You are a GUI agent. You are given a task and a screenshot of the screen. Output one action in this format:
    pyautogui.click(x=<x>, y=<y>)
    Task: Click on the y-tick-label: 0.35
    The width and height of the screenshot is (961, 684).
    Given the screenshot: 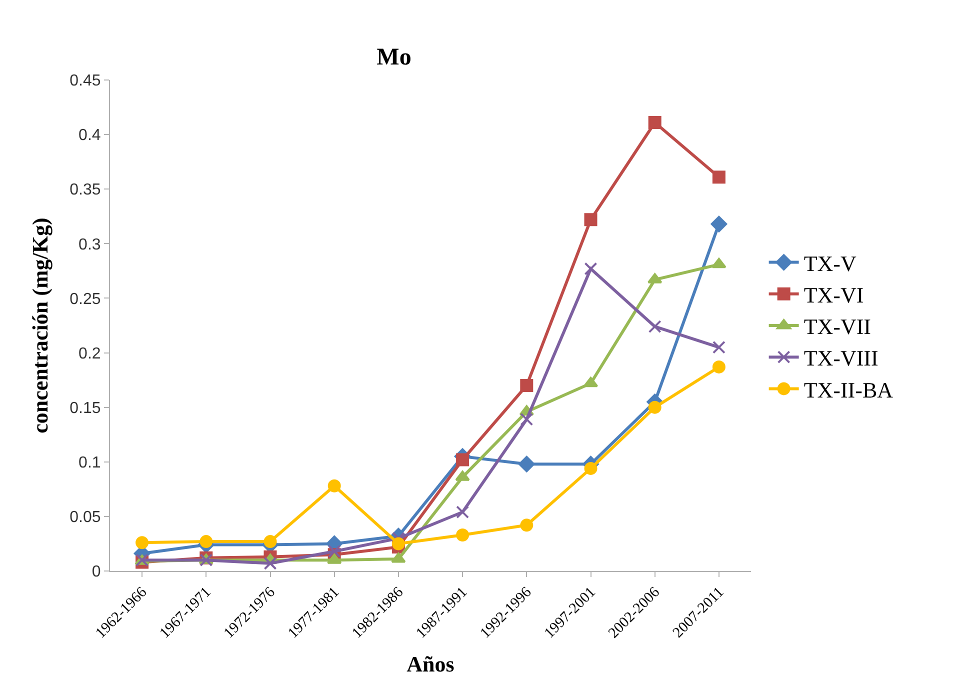 What is the action you would take?
    pyautogui.click(x=85, y=190)
    